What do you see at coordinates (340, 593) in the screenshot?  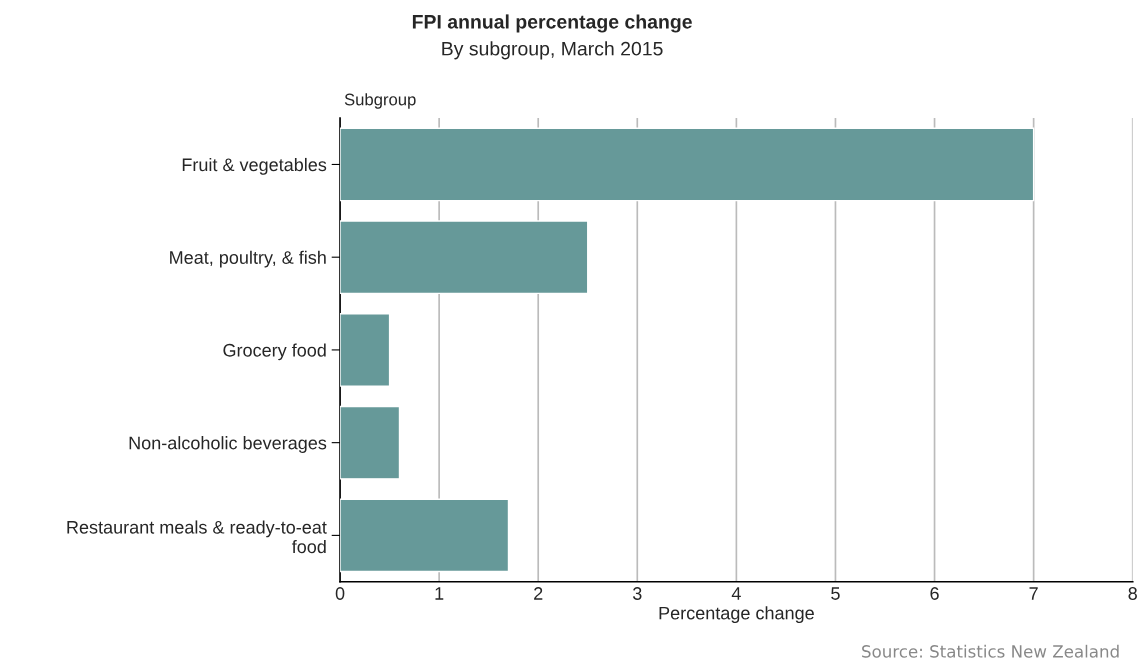 I see `x-tick-label: 0` at bounding box center [340, 593].